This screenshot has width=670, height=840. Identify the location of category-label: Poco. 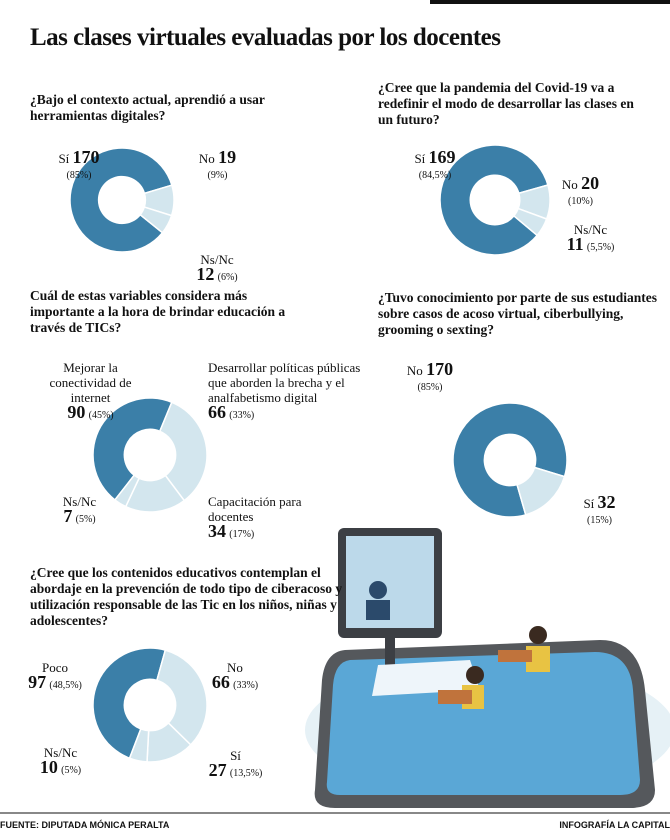
(55, 667).